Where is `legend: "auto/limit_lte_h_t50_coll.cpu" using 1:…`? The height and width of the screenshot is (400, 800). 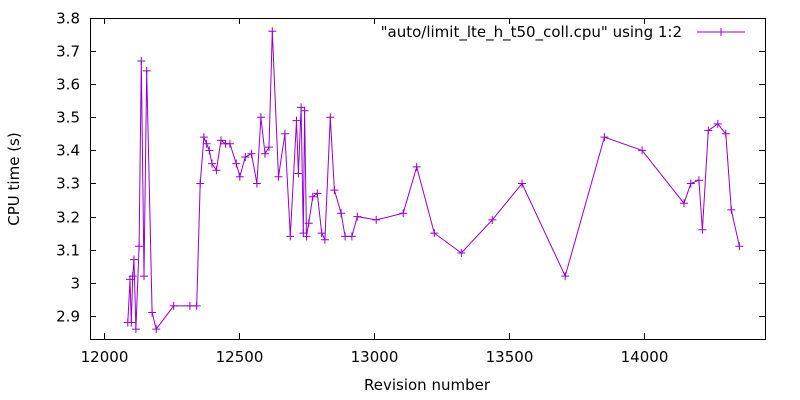
legend: "auto/limit_lte_h_t50_coll.cpu" using 1:… is located at coordinates (563, 32).